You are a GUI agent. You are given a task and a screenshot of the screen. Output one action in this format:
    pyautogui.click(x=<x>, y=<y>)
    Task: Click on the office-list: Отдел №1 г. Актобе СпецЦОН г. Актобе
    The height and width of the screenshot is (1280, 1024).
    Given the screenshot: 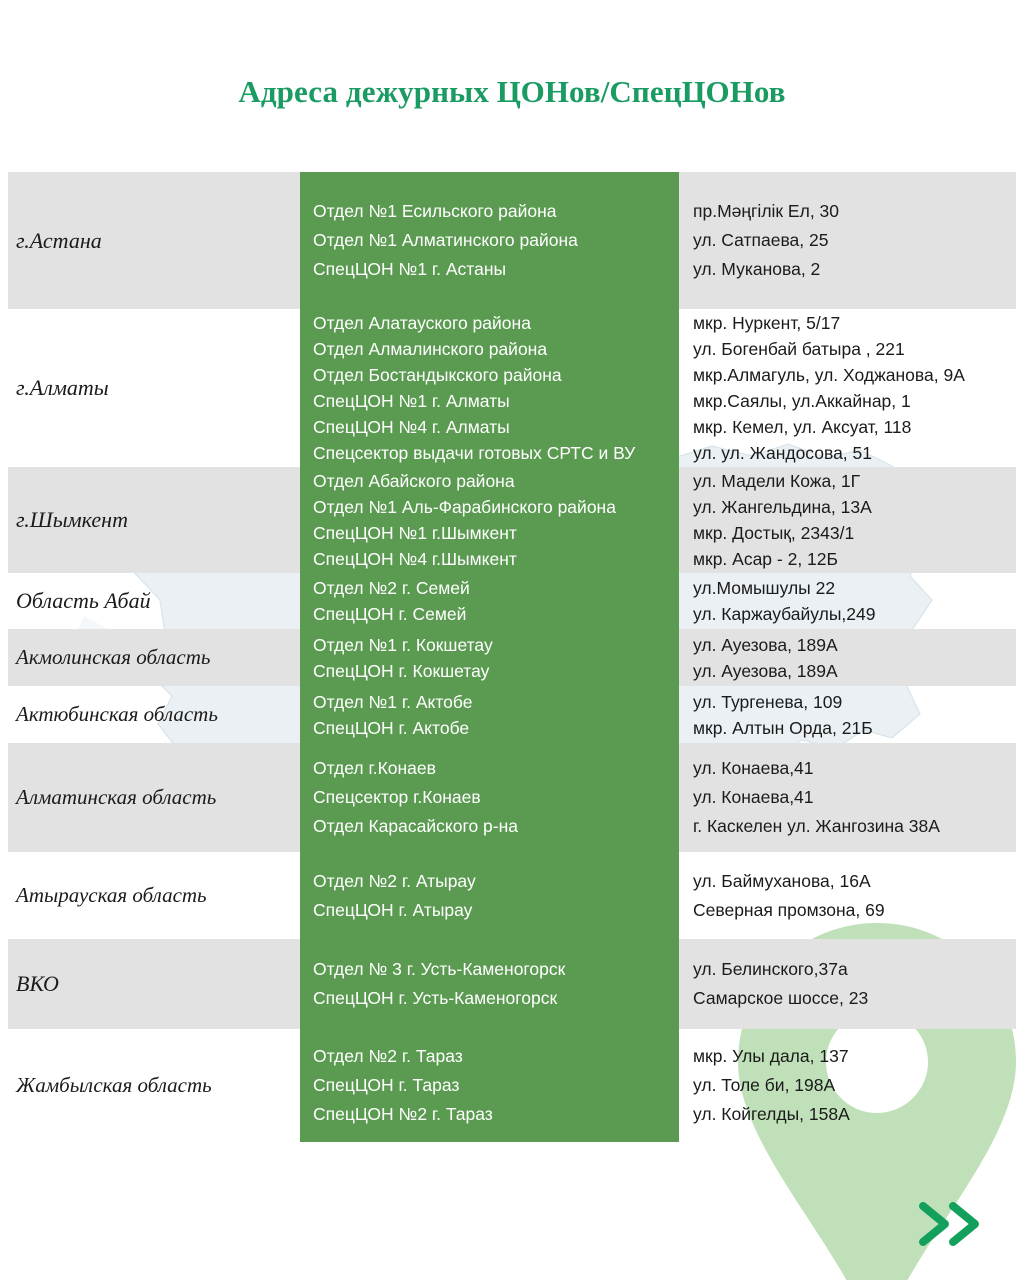 What is the action you would take?
    pyautogui.click(x=493, y=715)
    